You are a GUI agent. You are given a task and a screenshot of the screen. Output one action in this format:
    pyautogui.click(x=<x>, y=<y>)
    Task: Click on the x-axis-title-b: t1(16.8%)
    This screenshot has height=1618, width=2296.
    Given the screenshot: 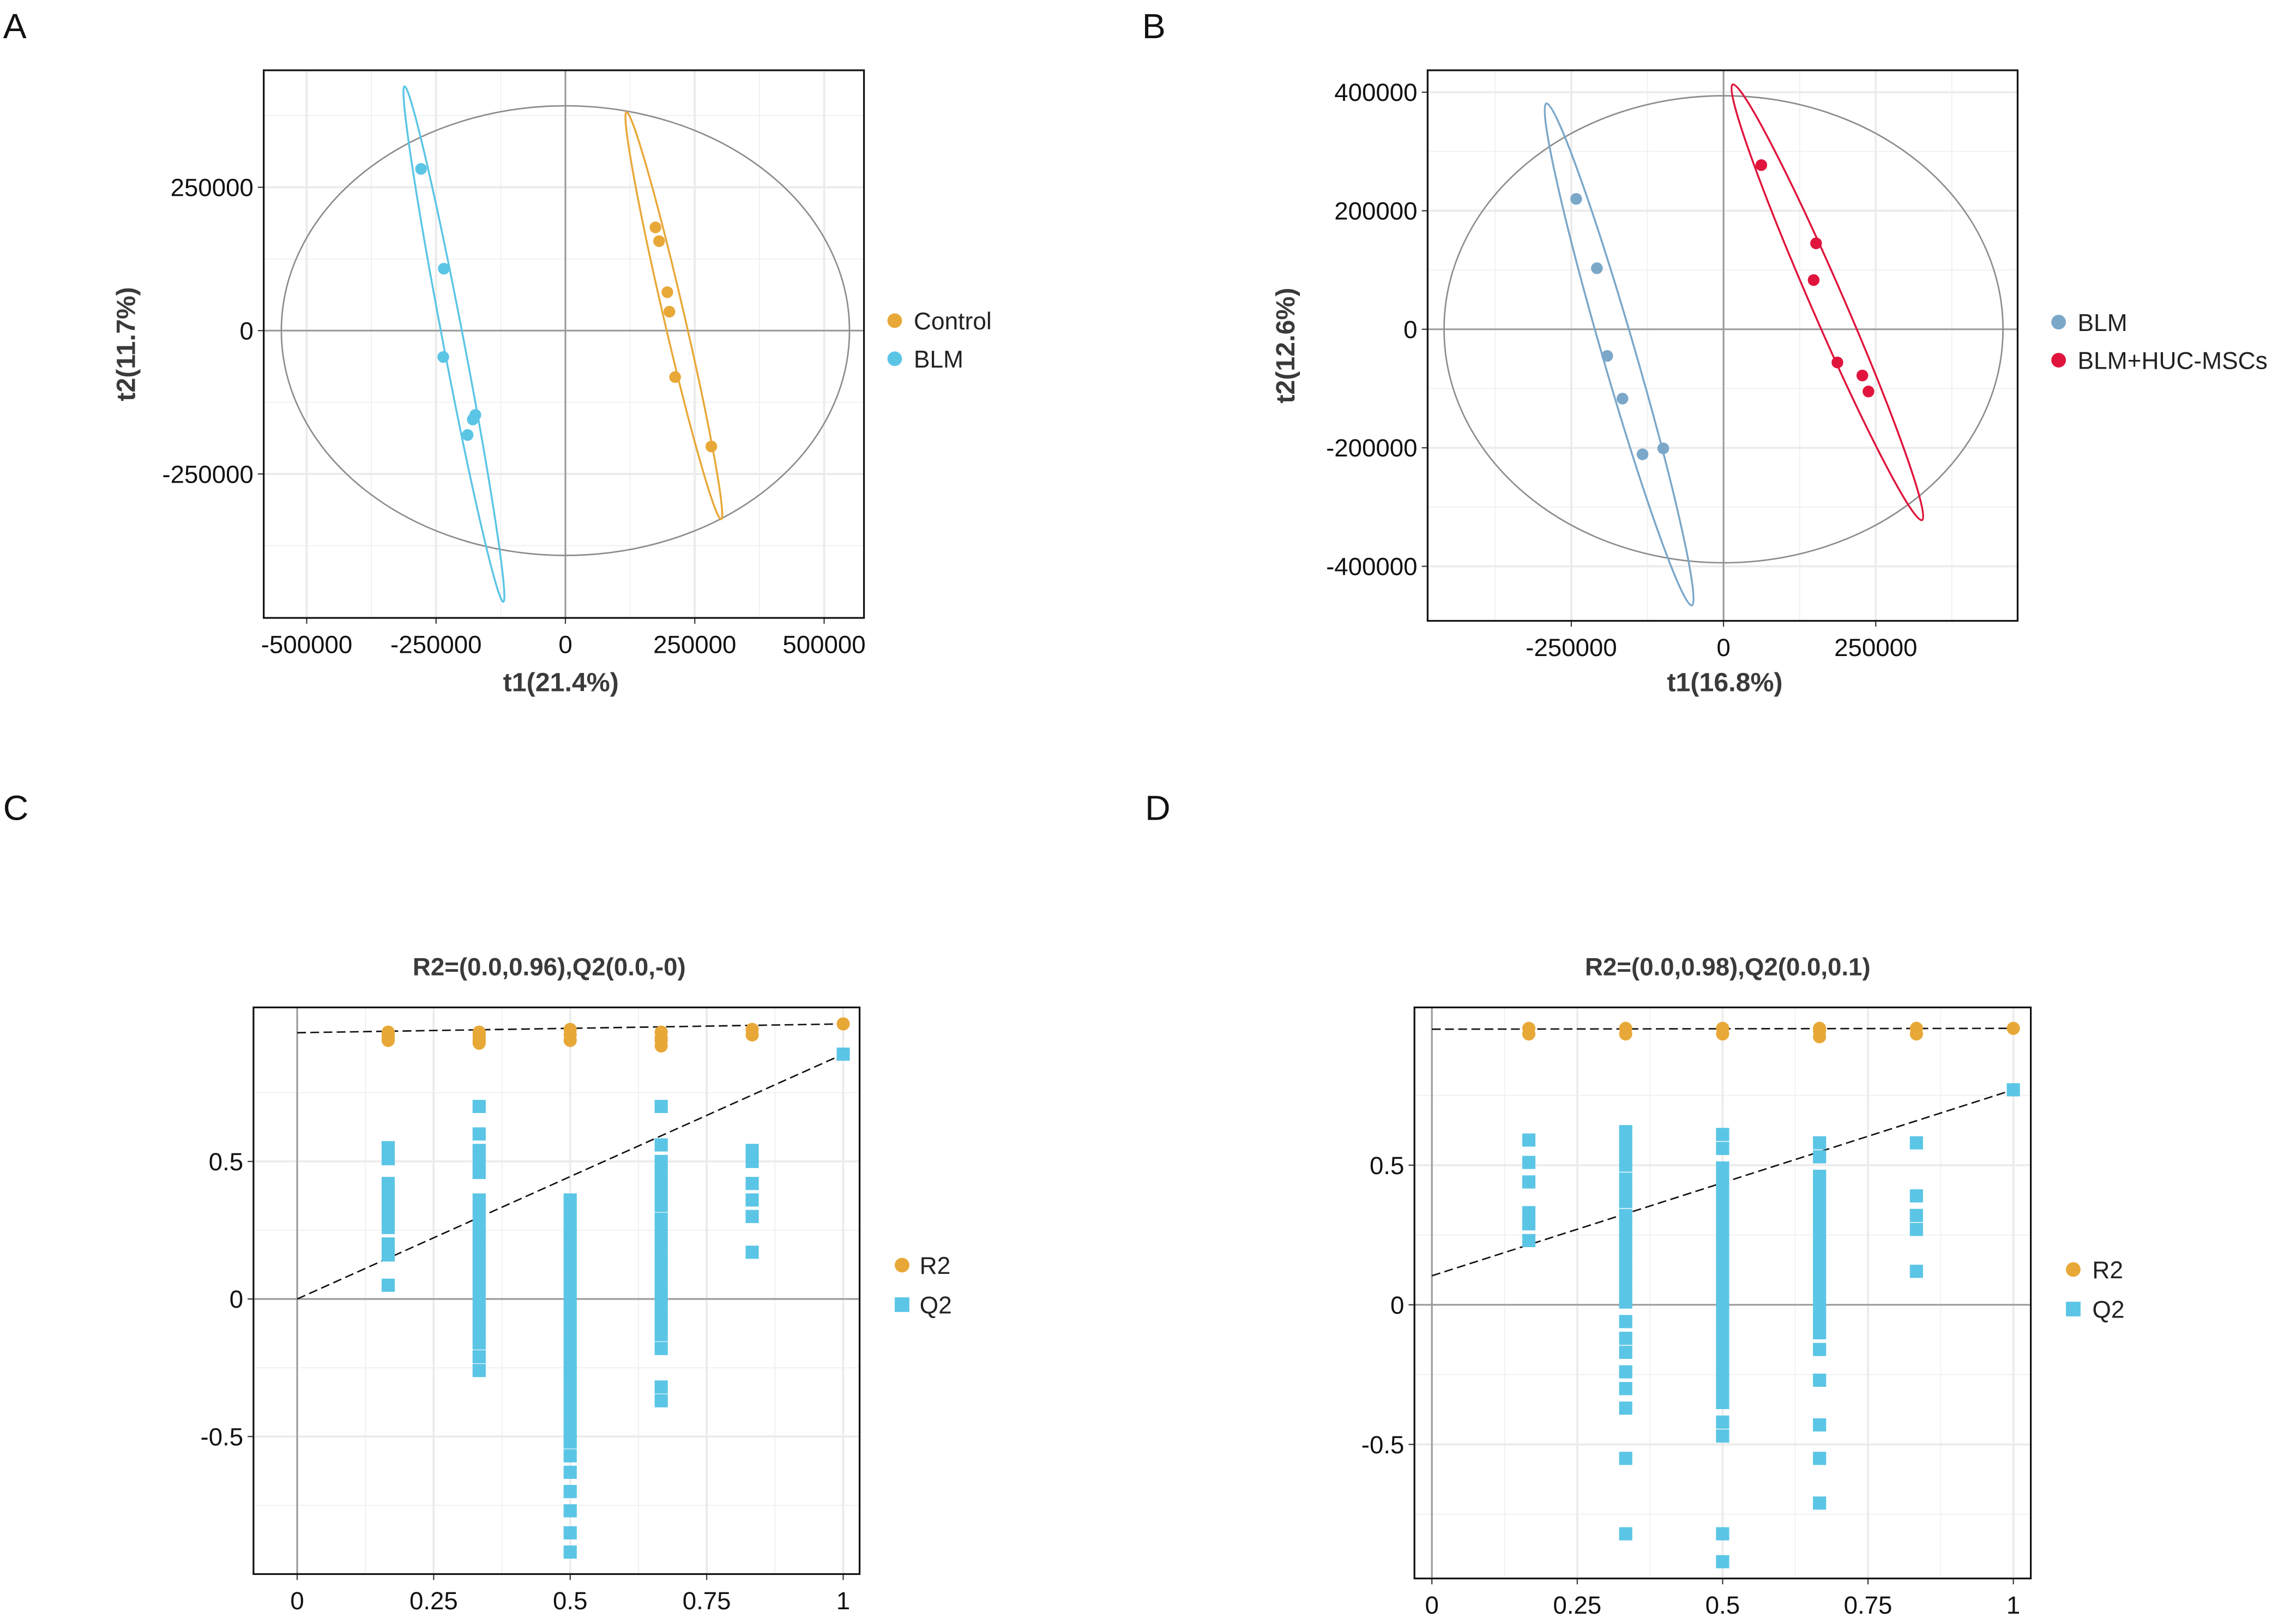 What is the action you would take?
    pyautogui.click(x=1724, y=682)
    